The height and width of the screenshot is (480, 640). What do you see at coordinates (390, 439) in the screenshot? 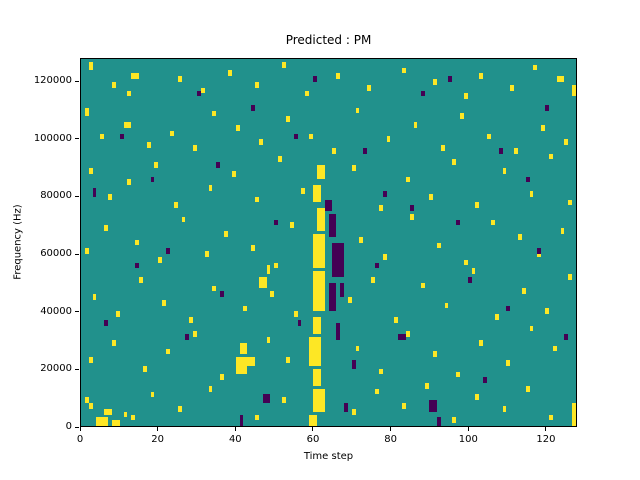
I see `x-tick-label: 80` at bounding box center [390, 439].